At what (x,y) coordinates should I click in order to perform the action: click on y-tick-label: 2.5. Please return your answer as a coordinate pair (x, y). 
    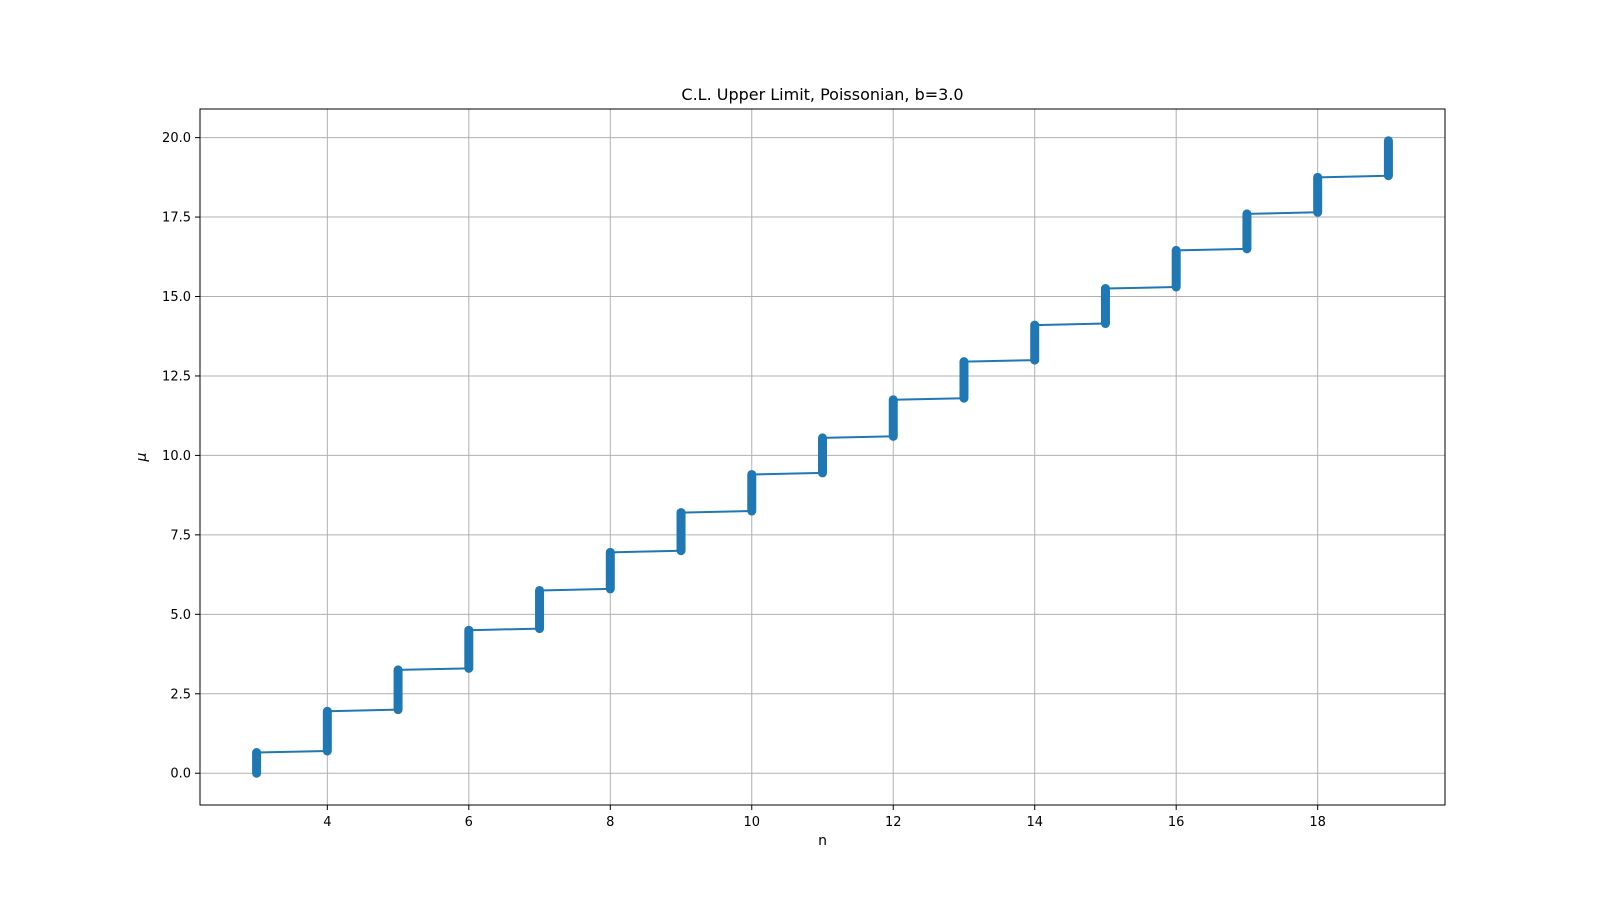
    Looking at the image, I should click on (180, 694).